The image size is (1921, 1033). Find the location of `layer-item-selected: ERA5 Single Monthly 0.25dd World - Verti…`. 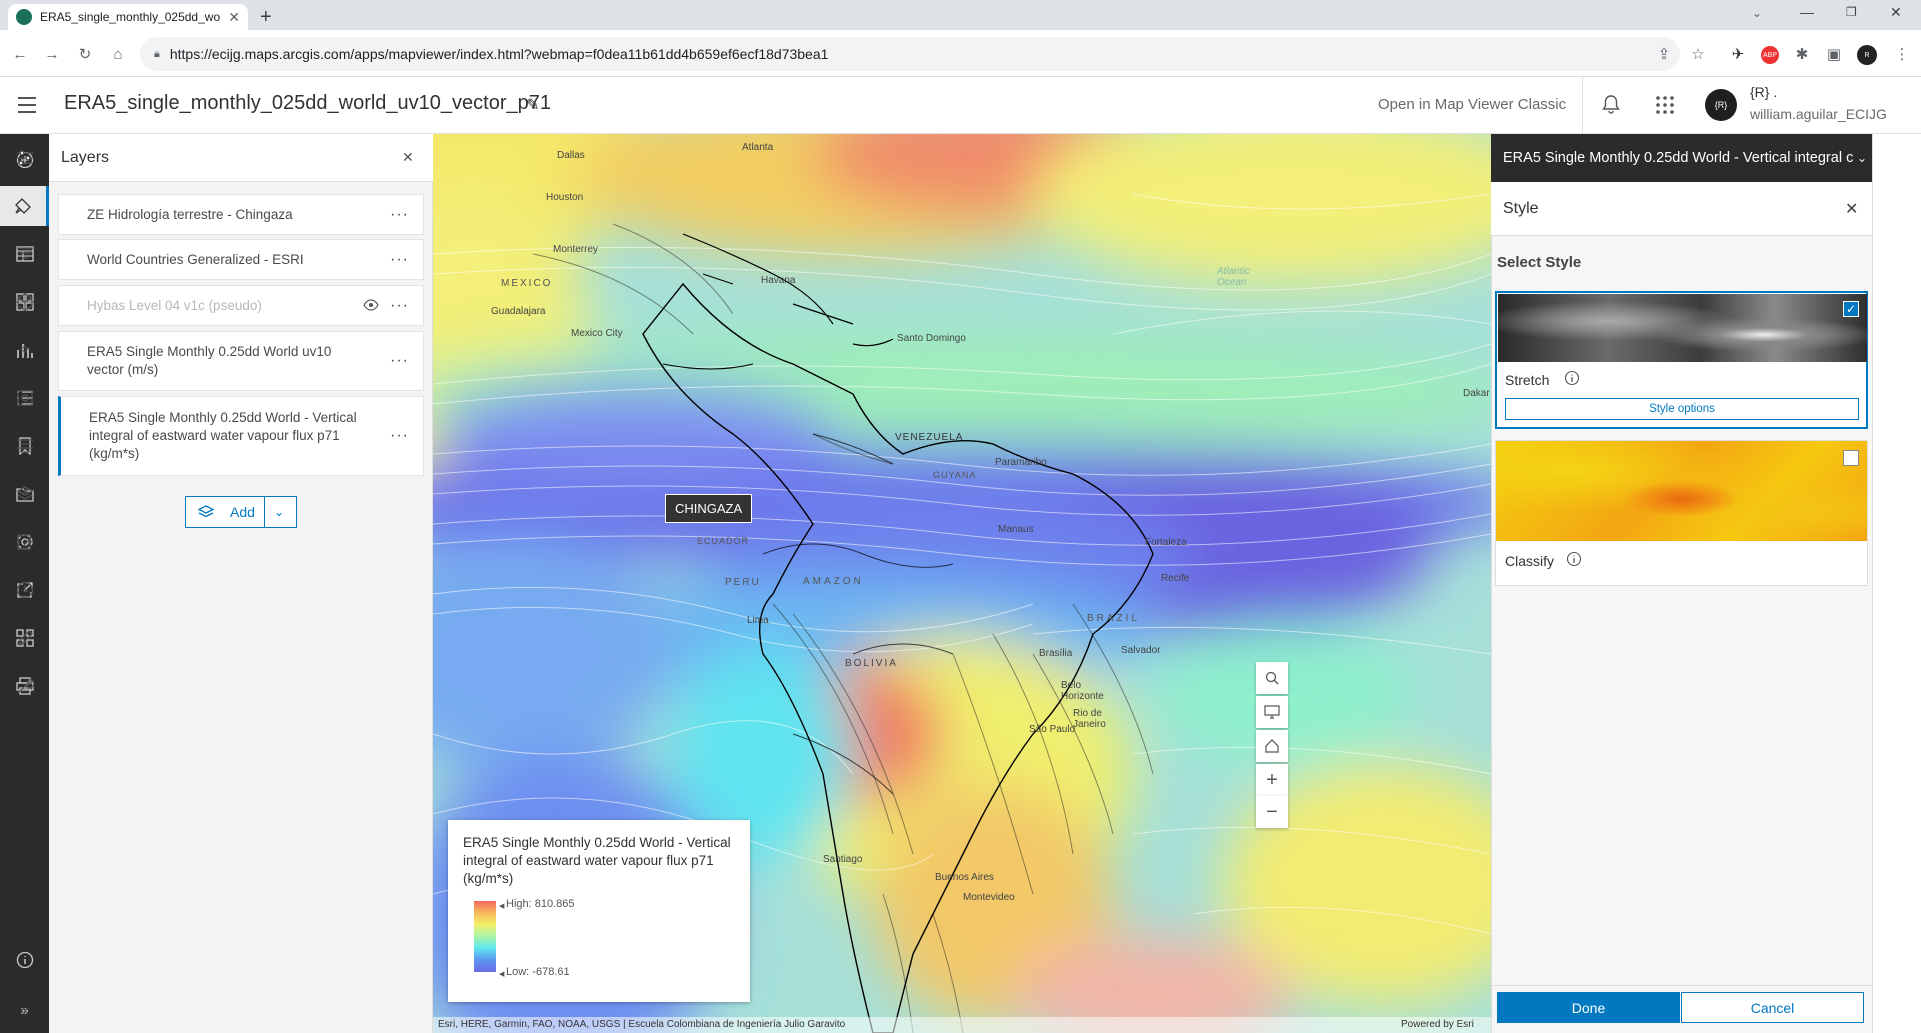

layer-item-selected: ERA5 Single Monthly 0.25dd World - Verti… is located at coordinates (241, 436).